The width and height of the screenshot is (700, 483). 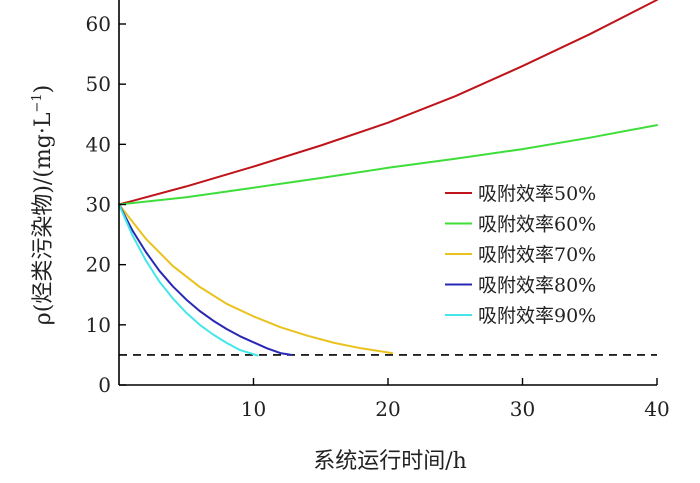 I want to click on legend-label-3: 吸附效率70%, so click(x=537, y=255).